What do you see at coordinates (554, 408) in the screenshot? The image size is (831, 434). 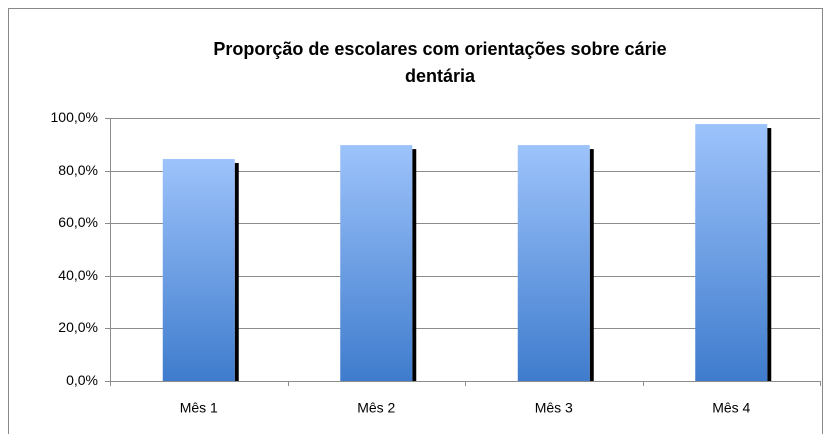 I see `x-tick-label: Mês 3` at bounding box center [554, 408].